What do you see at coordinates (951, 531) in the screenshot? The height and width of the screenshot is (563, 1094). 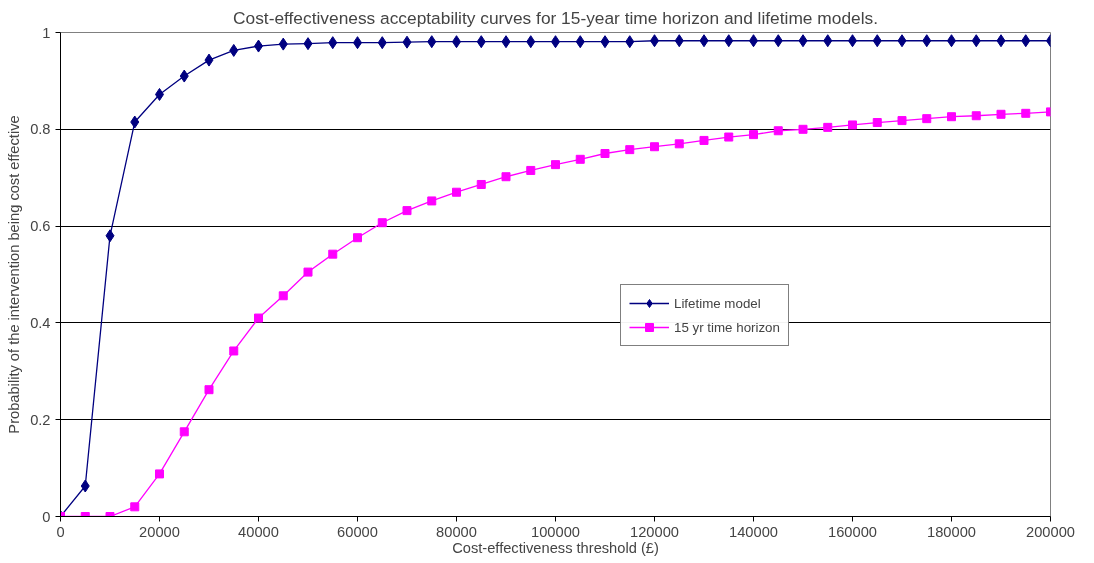 I see `x-tick-label: 180000` at bounding box center [951, 531].